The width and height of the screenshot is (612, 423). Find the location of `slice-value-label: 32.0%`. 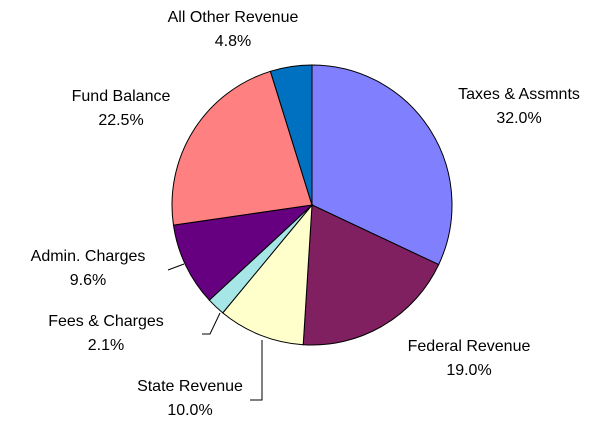

slice-value-label: 32.0% is located at coordinates (518, 118).